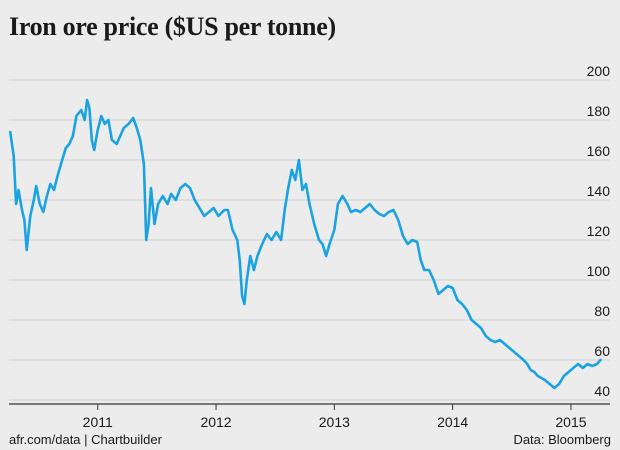 This screenshot has width=620, height=450. Describe the element at coordinates (215, 422) in the screenshot. I see `x-tick-label: 2012` at that location.